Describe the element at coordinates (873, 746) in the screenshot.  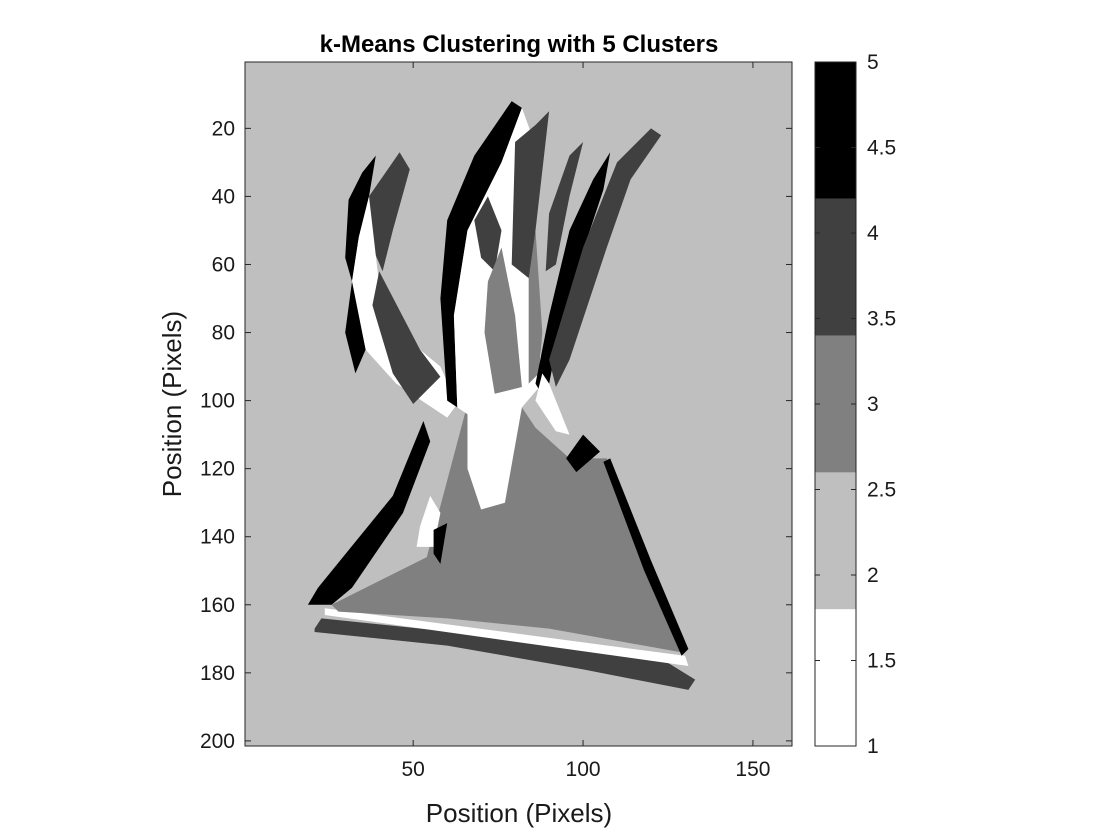
I see `colorbar-tick-label-1: 1` at that location.